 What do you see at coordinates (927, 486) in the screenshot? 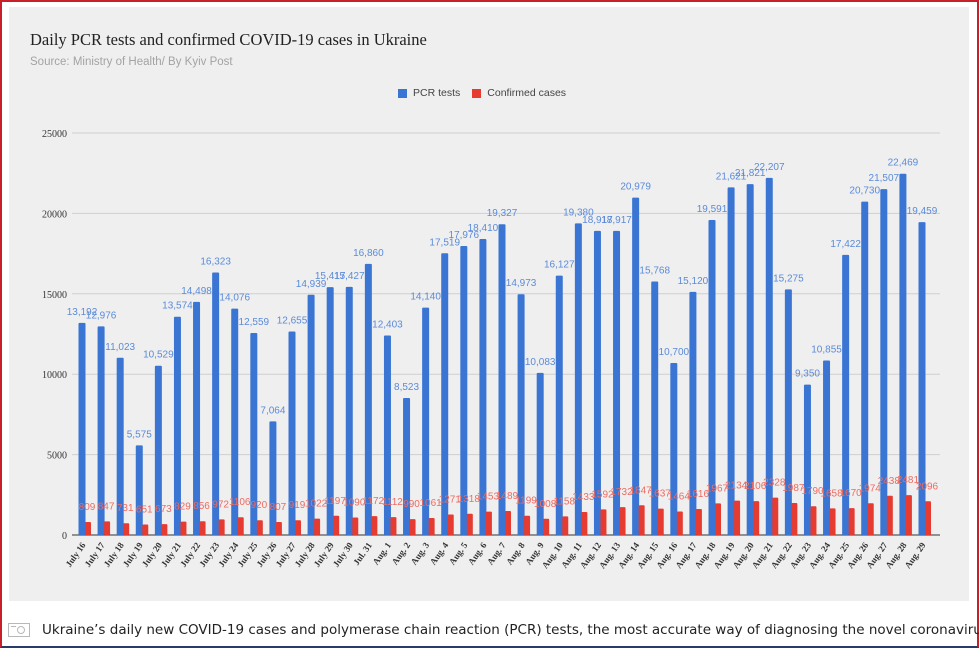
I see `data-label-confirmed-cases: 2096` at bounding box center [927, 486].